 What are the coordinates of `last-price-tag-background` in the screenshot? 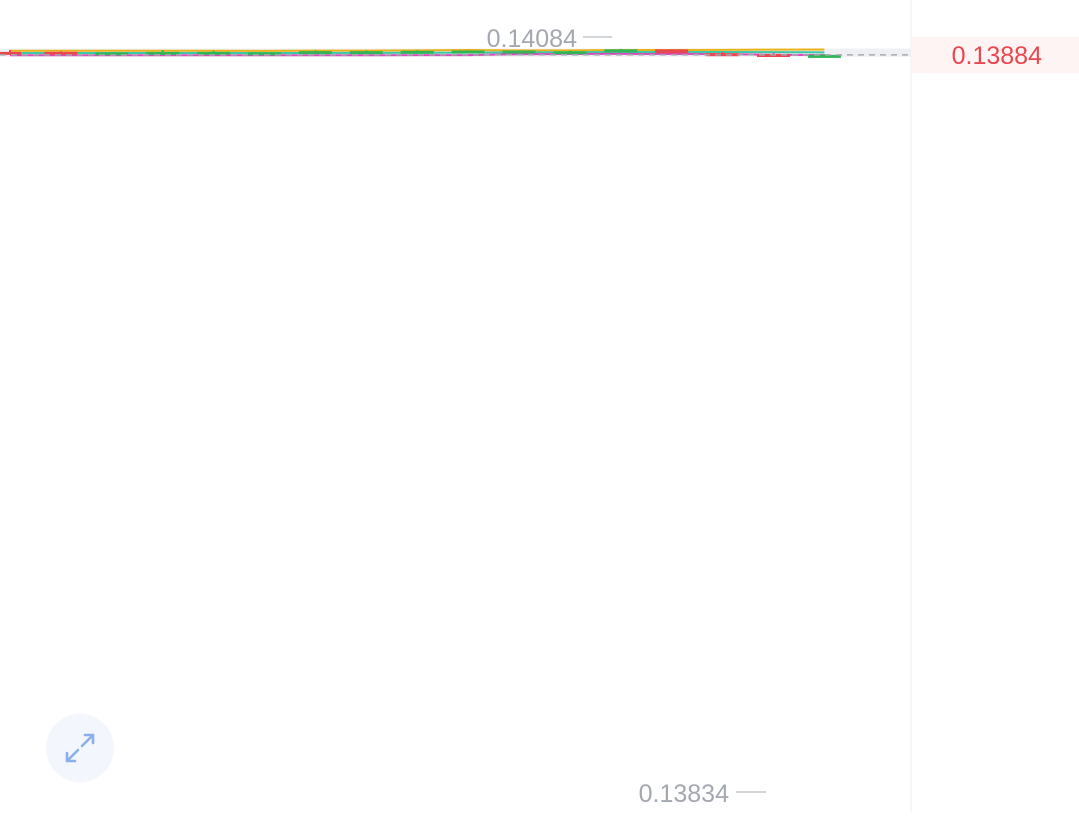 It's located at (995, 54).